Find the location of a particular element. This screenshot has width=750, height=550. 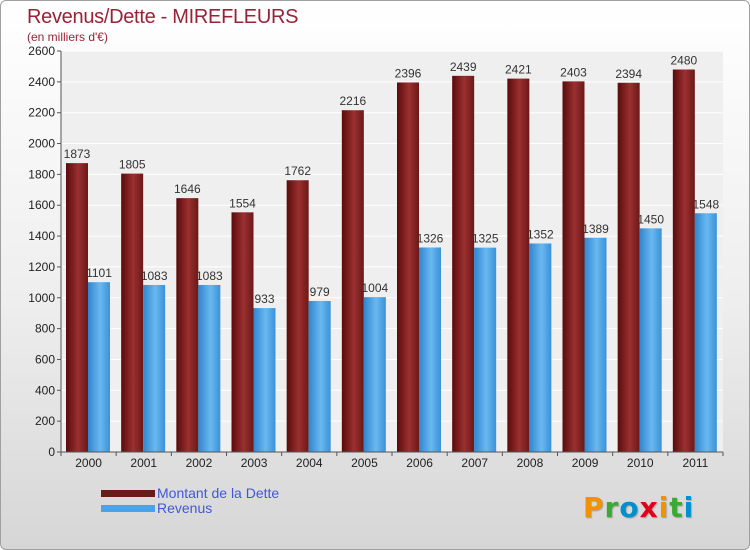

logo-letter: o is located at coordinates (629, 507).